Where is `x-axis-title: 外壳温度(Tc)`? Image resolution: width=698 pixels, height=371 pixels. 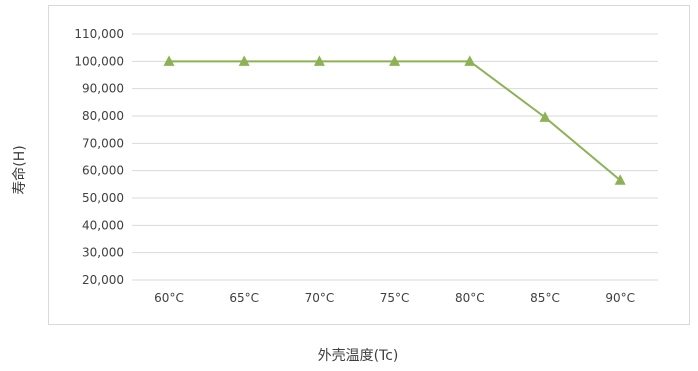 x-axis-title: 外壳温度(Tc) is located at coordinates (358, 355).